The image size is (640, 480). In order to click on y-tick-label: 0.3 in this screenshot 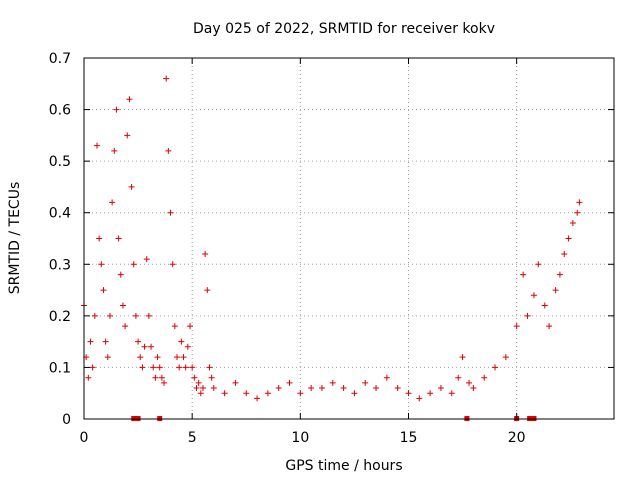, I will do `click(60, 265)`.